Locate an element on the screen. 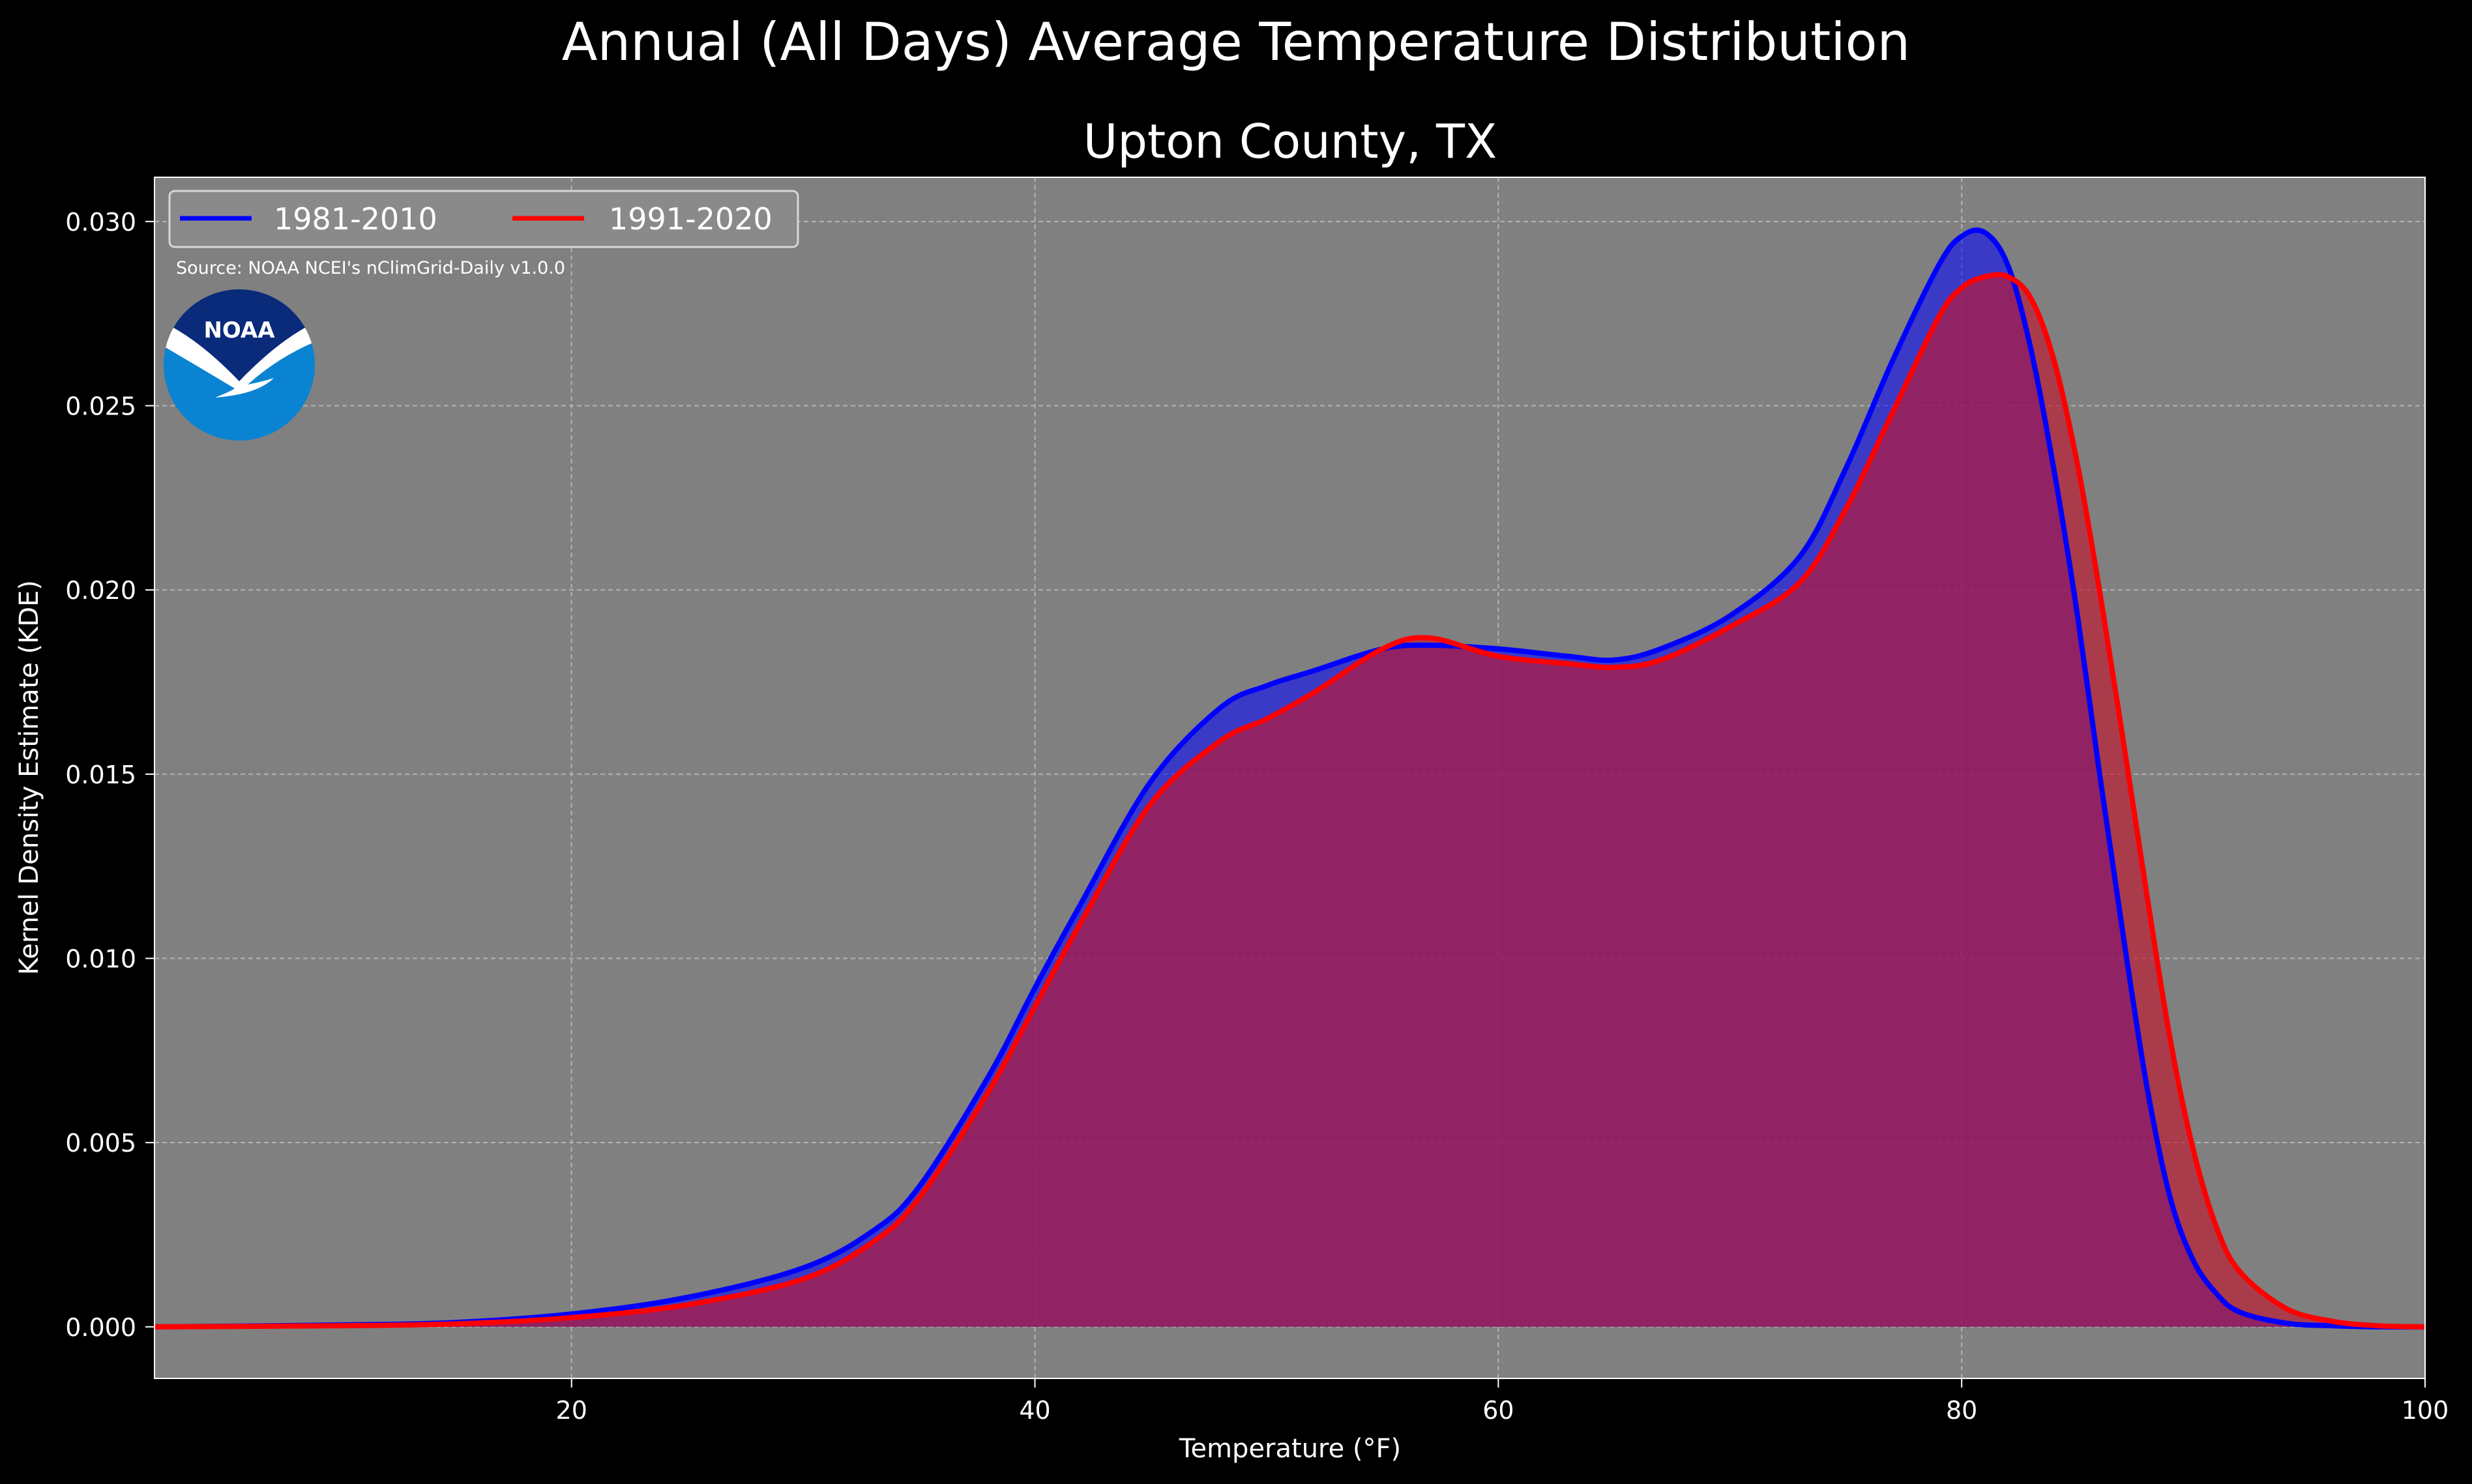 The height and width of the screenshot is (1484, 2472). noaa-logo-top is located at coordinates (240, 337).